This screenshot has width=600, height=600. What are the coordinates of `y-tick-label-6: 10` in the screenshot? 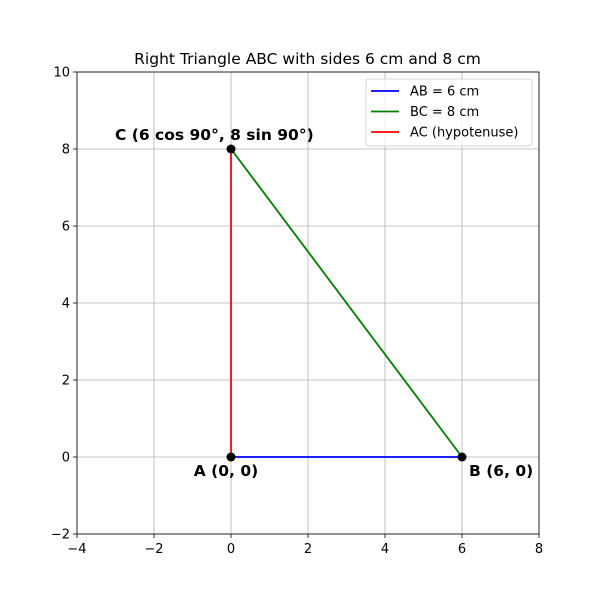 It's located at (61, 73).